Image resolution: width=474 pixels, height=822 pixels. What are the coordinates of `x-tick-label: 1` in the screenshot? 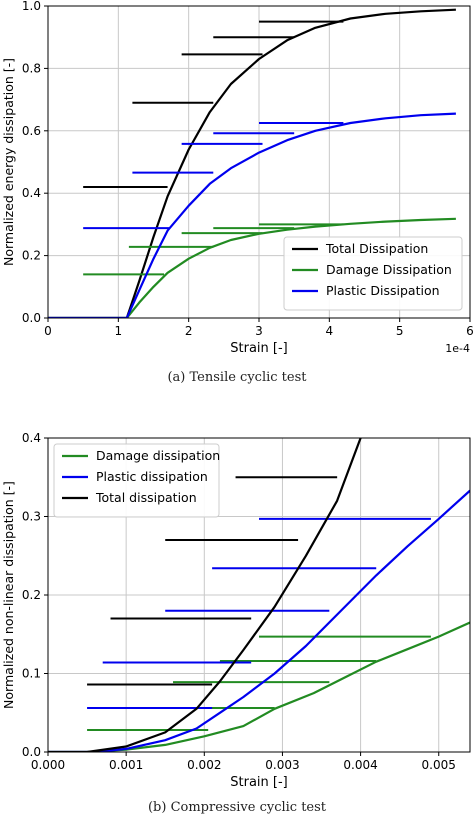 It's located at (119, 331).